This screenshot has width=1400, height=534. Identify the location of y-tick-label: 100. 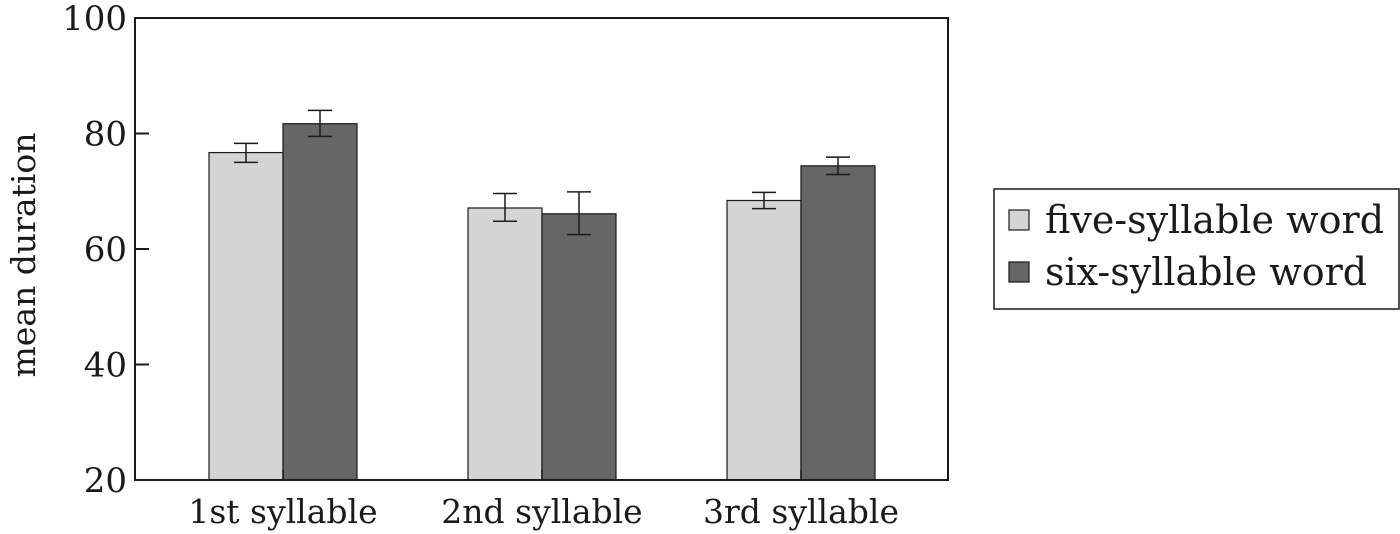
(94, 19).